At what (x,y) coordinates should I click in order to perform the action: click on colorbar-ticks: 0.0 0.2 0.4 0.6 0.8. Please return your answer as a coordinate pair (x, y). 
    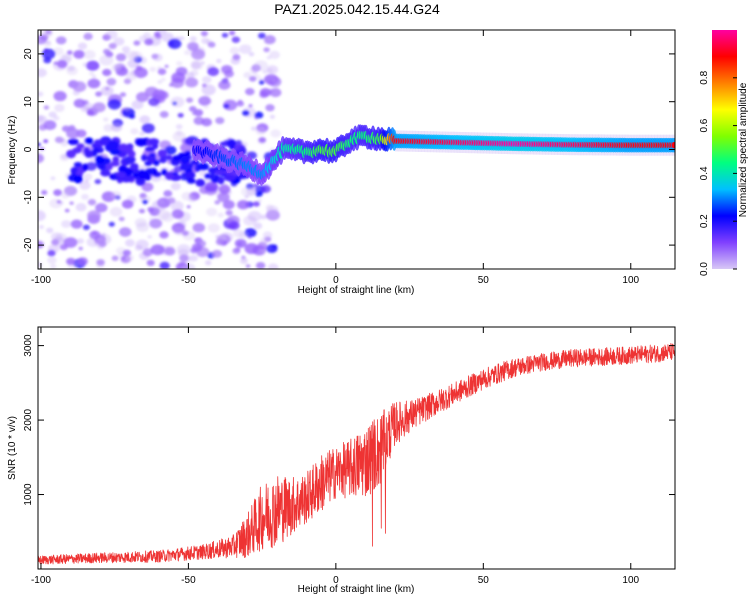
    Looking at the image, I should click on (718, 173).